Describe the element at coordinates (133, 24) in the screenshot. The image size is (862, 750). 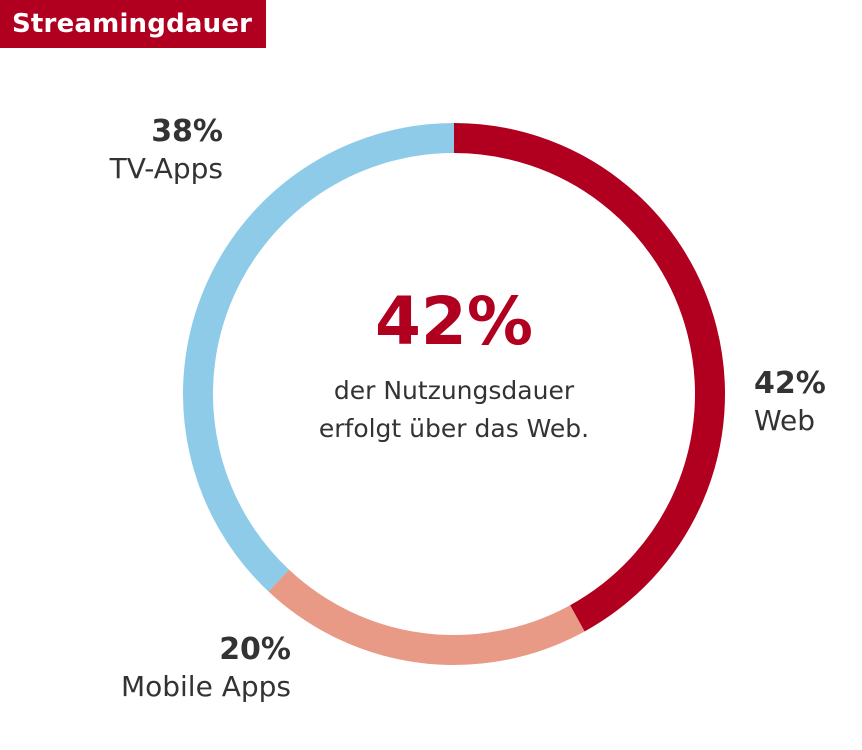
I see `chart-title: Streamingdauer` at that location.